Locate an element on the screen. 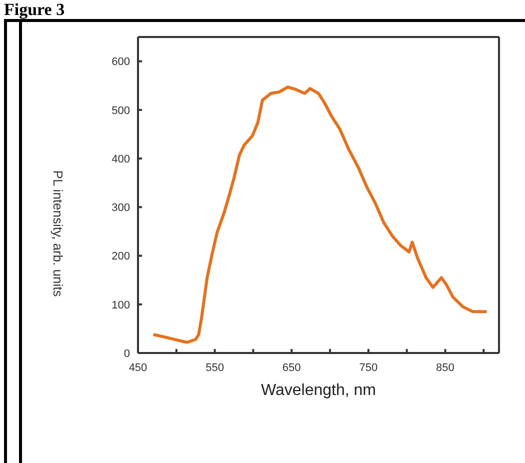 The image size is (525, 463). x-tick-label: 850 is located at coordinates (445, 368).